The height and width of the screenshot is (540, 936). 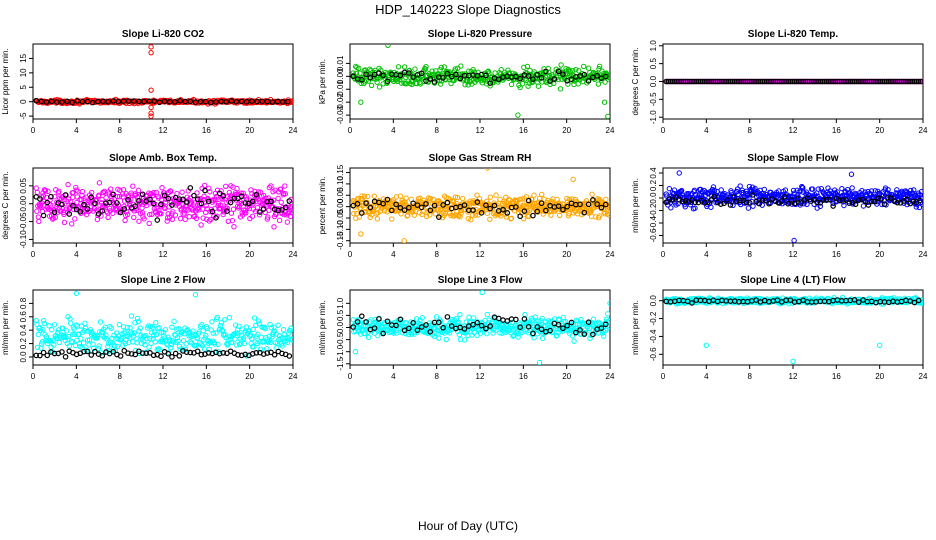 What do you see at coordinates (163, 34) in the screenshot?
I see `panel-title: Slope Li-820 CO2` at bounding box center [163, 34].